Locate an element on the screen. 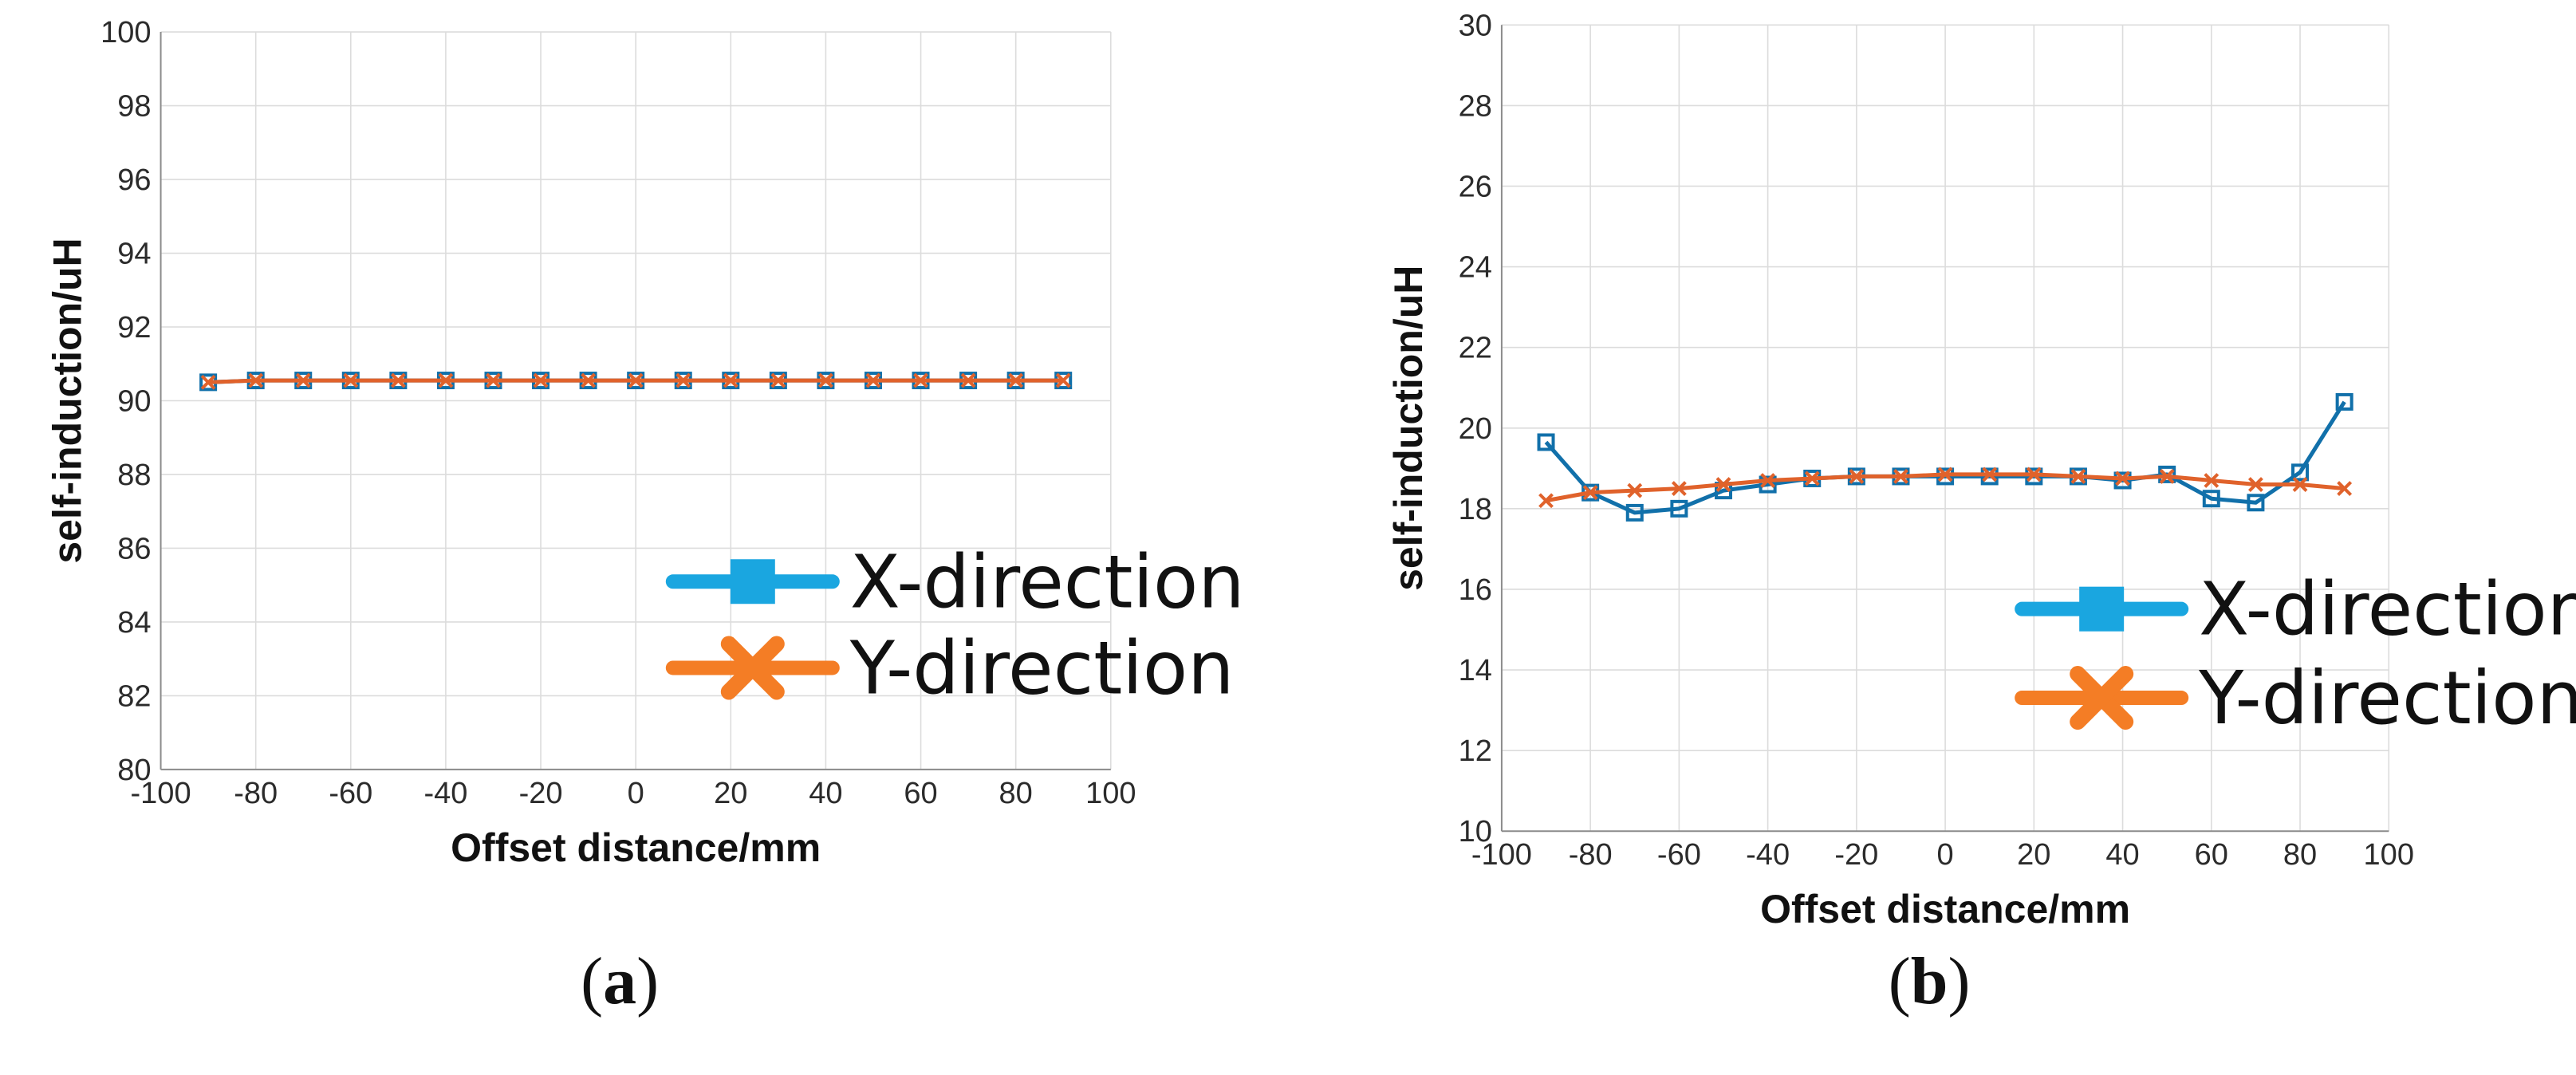  y-tick-label: 84 is located at coordinates (134, 623).